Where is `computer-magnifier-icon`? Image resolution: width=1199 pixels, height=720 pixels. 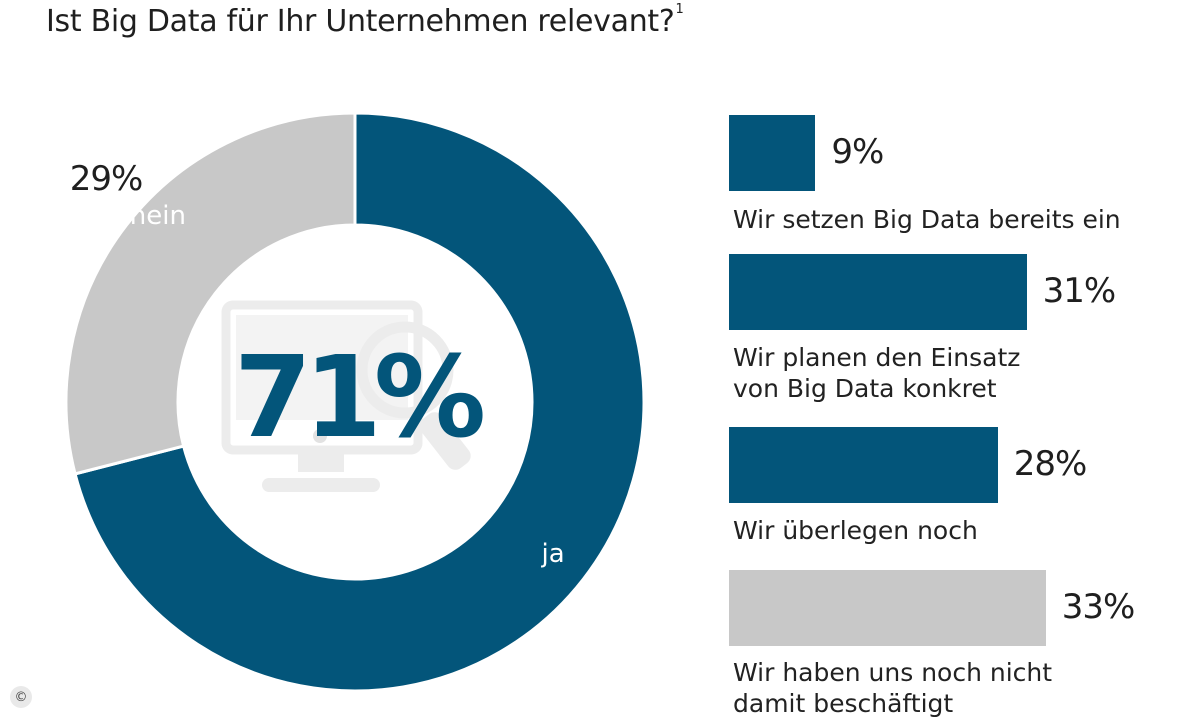 computer-magnifier-icon is located at coordinates (346, 396).